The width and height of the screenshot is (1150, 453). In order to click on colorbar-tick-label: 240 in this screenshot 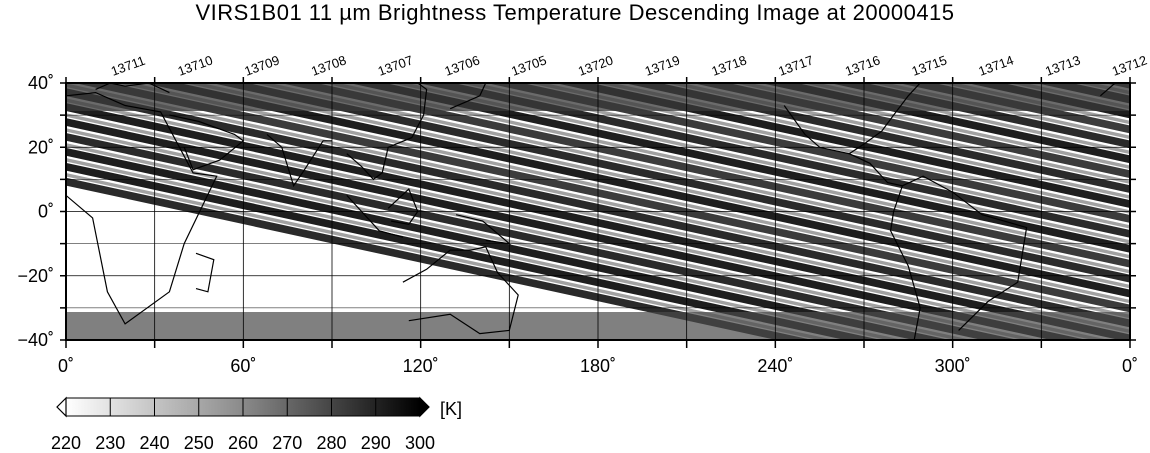, I will do `click(154, 443)`.